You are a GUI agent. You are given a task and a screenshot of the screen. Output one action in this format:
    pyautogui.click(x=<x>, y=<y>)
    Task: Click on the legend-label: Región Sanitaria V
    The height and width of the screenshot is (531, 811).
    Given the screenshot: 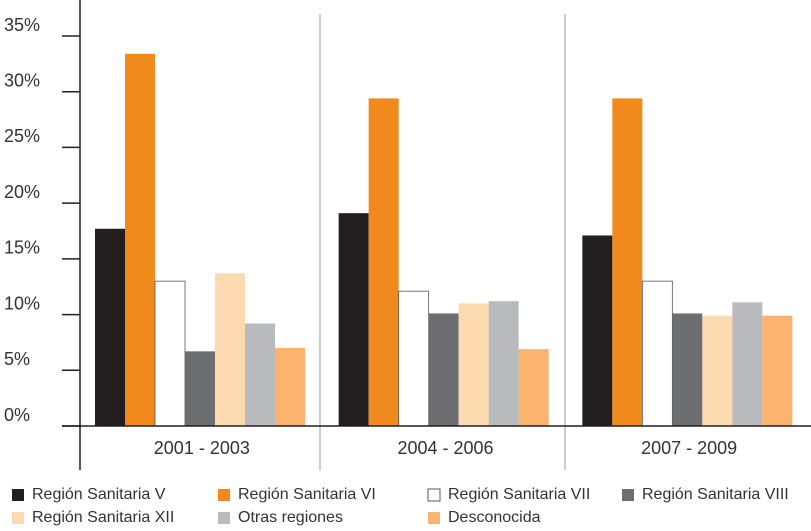 What is the action you would take?
    pyautogui.click(x=99, y=494)
    